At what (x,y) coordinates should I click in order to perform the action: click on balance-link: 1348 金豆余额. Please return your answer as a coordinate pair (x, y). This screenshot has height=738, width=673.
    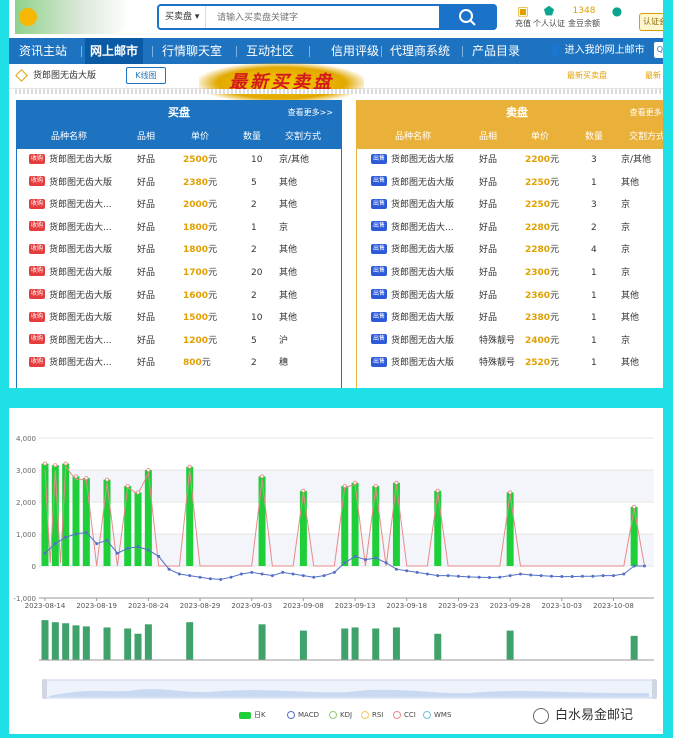
    Looking at the image, I should click on (584, 16).